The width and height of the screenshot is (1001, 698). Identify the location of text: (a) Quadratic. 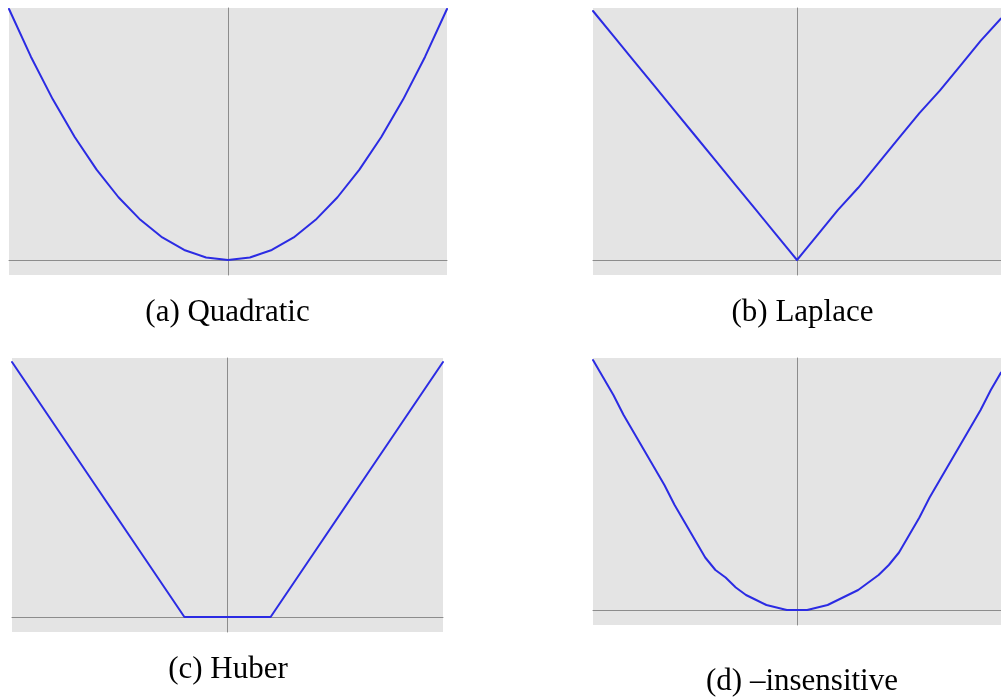
(227, 310).